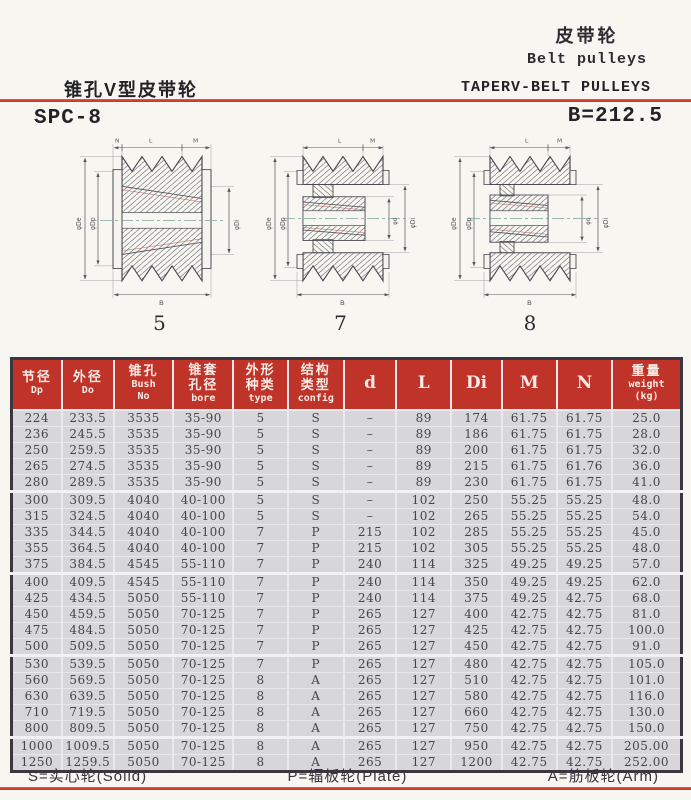 The image size is (691, 800). I want to click on table-cell: 101.0, so click(647, 680).